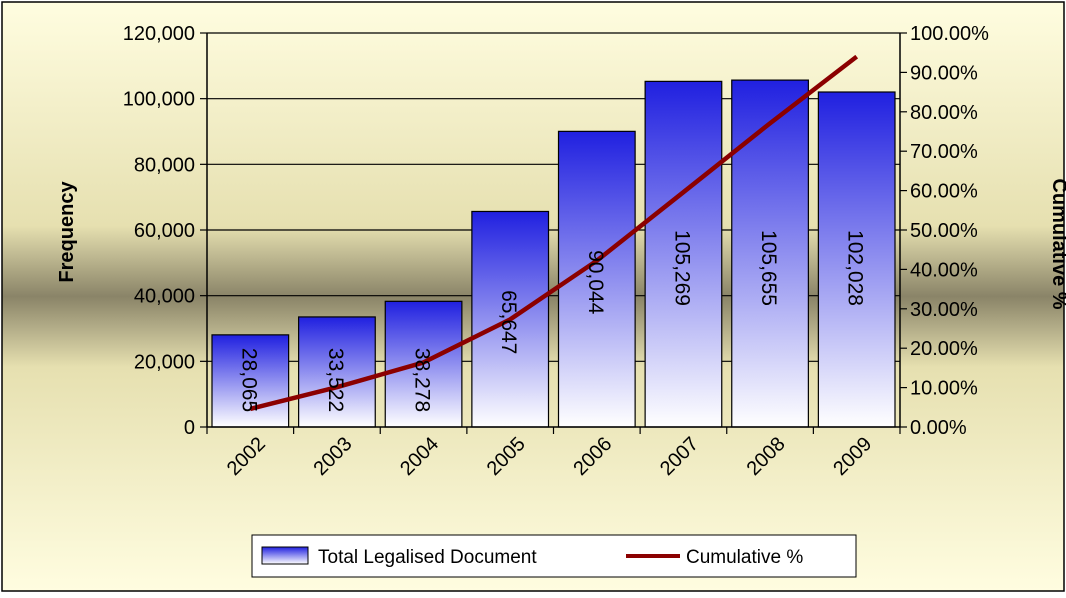  What do you see at coordinates (855, 268) in the screenshot?
I see `bar-data-label: 102,028` at bounding box center [855, 268].